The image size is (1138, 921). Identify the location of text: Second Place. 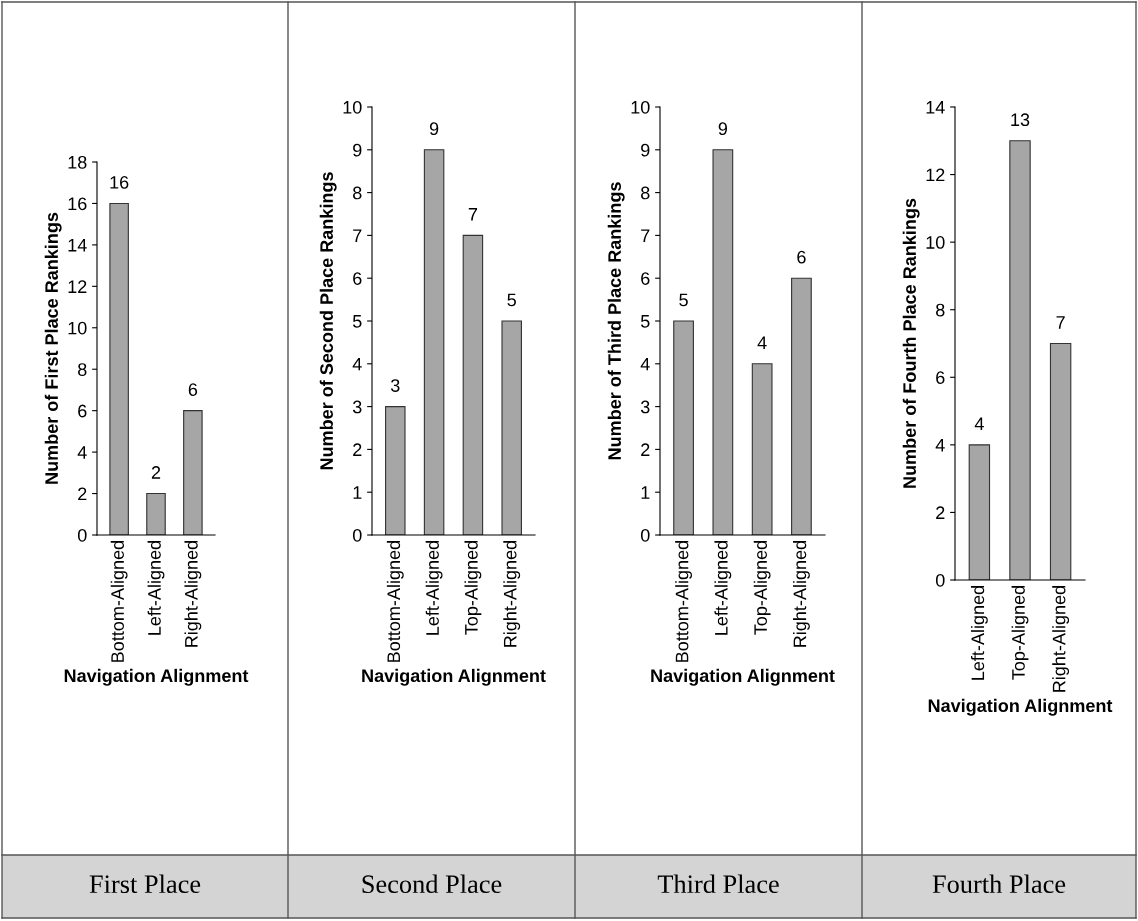
(432, 884).